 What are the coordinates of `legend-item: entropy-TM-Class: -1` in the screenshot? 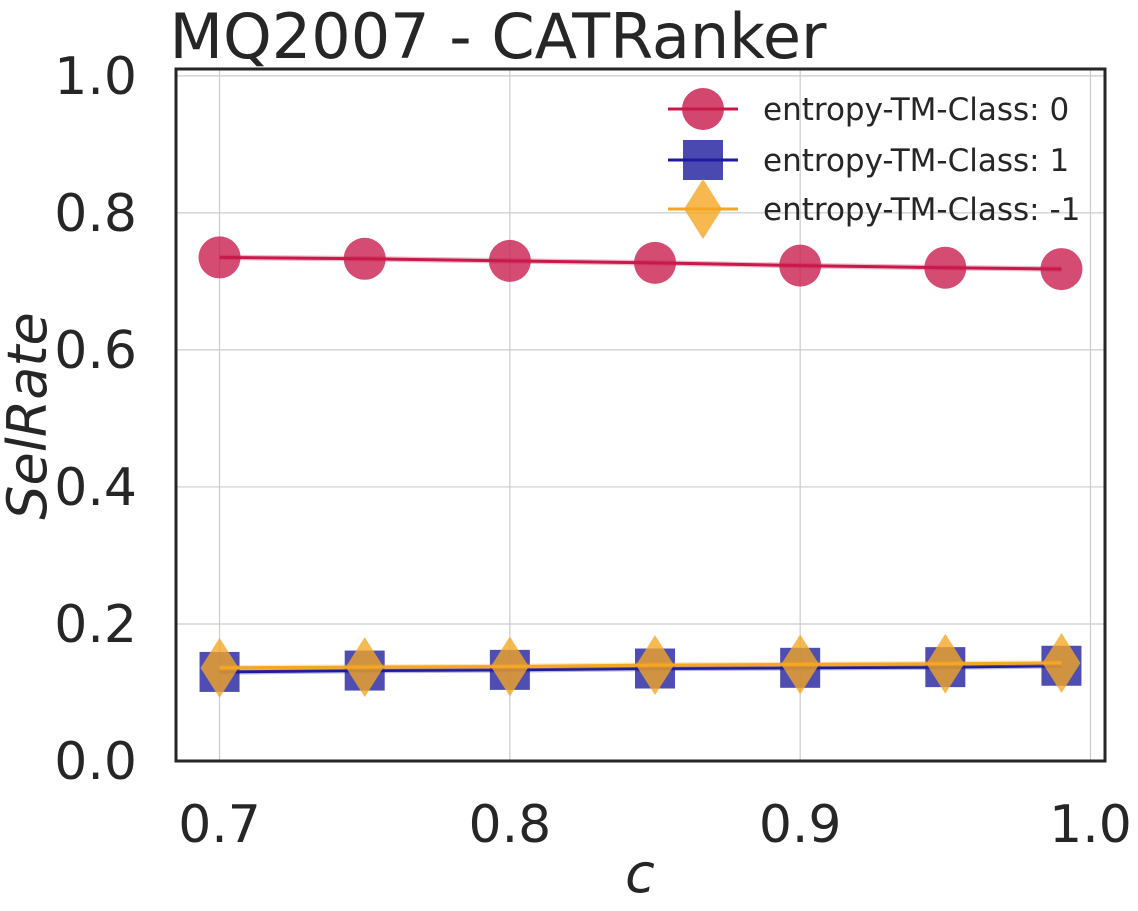 It's located at (874, 209).